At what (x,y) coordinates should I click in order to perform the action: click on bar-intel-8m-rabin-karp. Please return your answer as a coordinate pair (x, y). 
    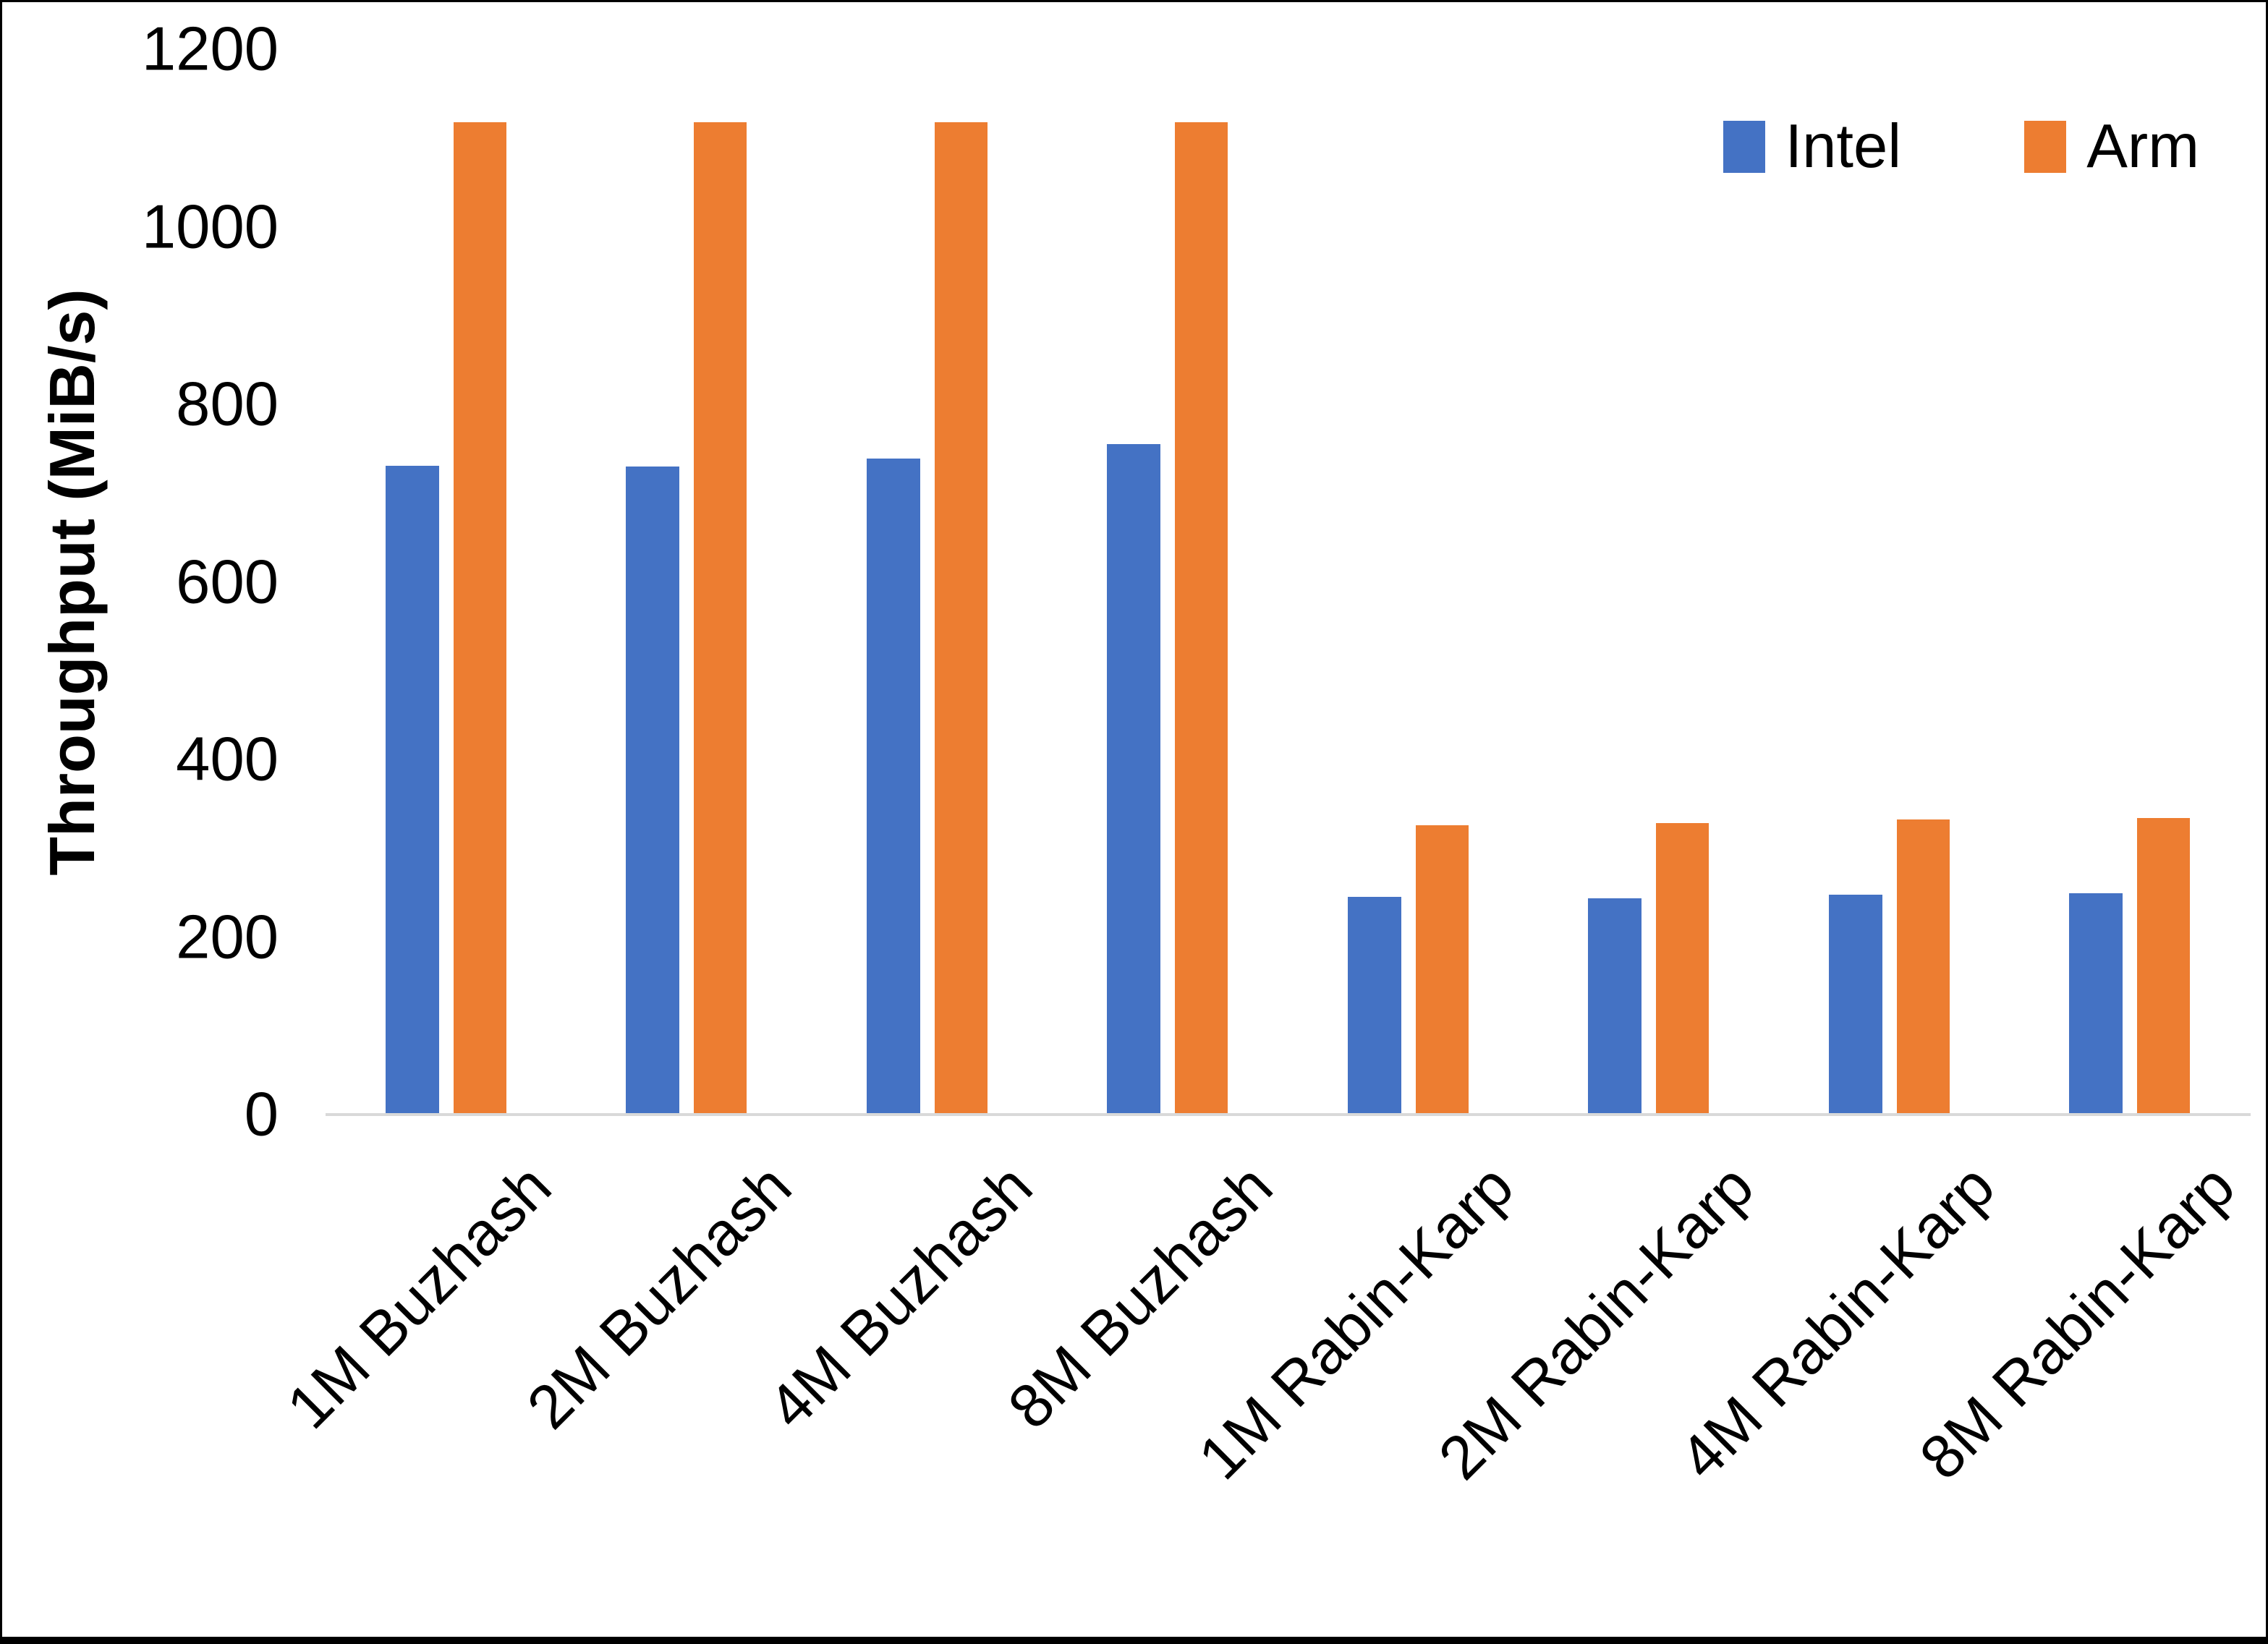
    Looking at the image, I should click on (2096, 1004).